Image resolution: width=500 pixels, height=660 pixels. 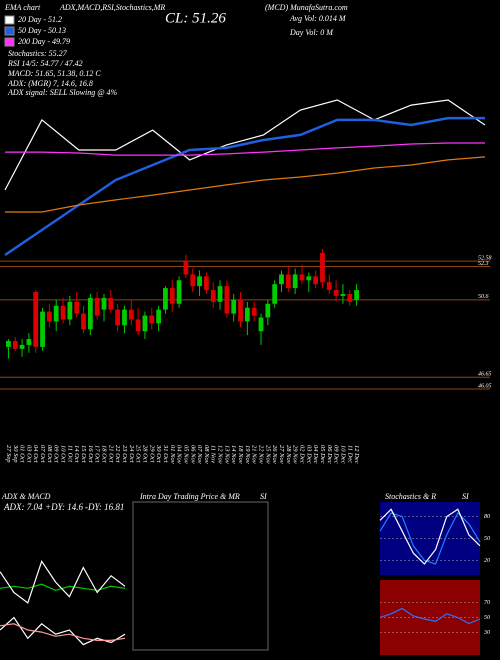 What do you see at coordinates (165, 453) in the screenshot?
I see `x-tick-label: 31 Oct` at bounding box center [165, 453].